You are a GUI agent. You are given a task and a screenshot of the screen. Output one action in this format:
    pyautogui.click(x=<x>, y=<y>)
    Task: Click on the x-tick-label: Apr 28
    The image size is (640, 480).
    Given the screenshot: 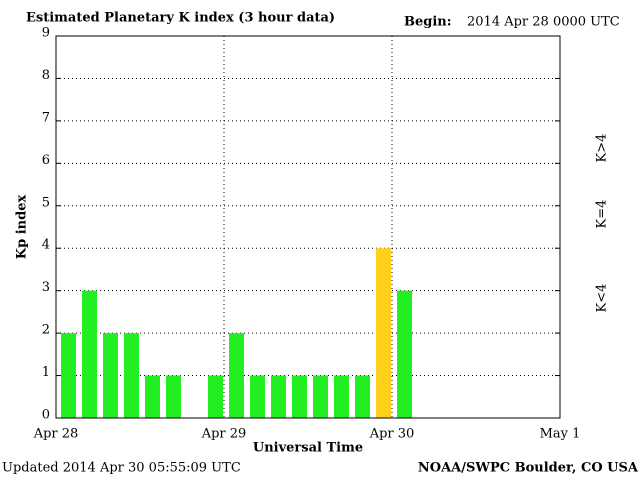 What is the action you would take?
    pyautogui.click(x=56, y=434)
    